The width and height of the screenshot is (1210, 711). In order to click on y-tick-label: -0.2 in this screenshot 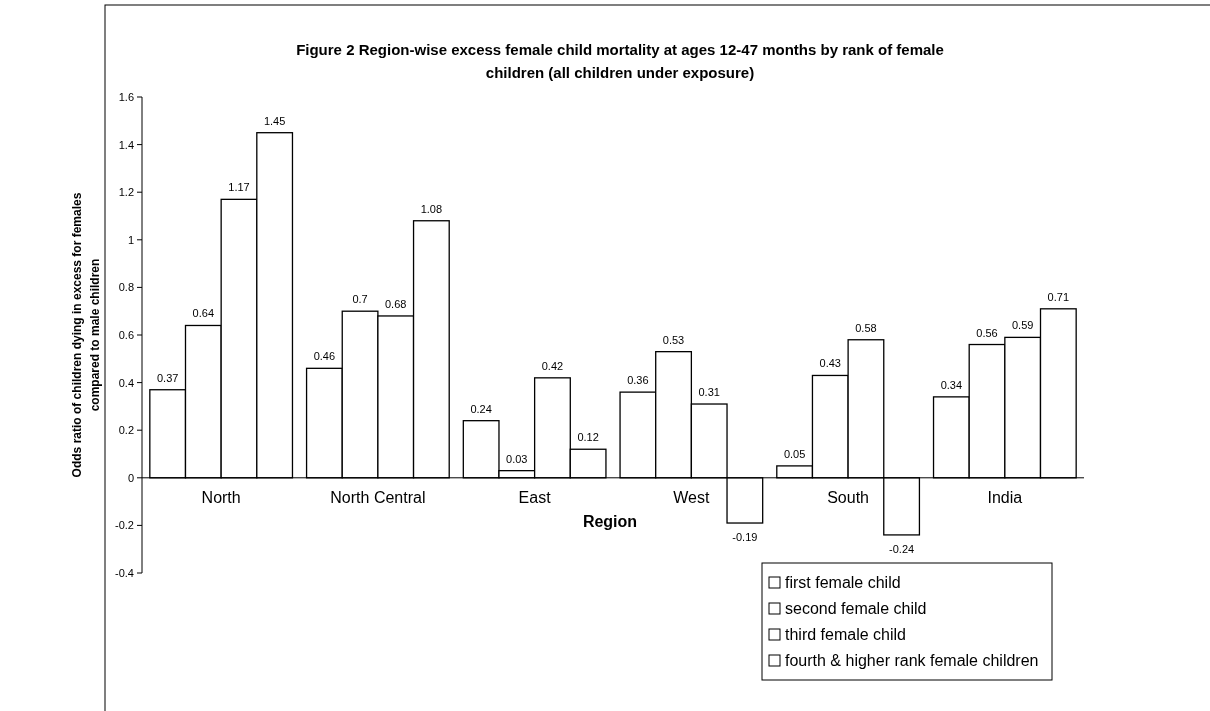, I will do `click(124, 525)`.